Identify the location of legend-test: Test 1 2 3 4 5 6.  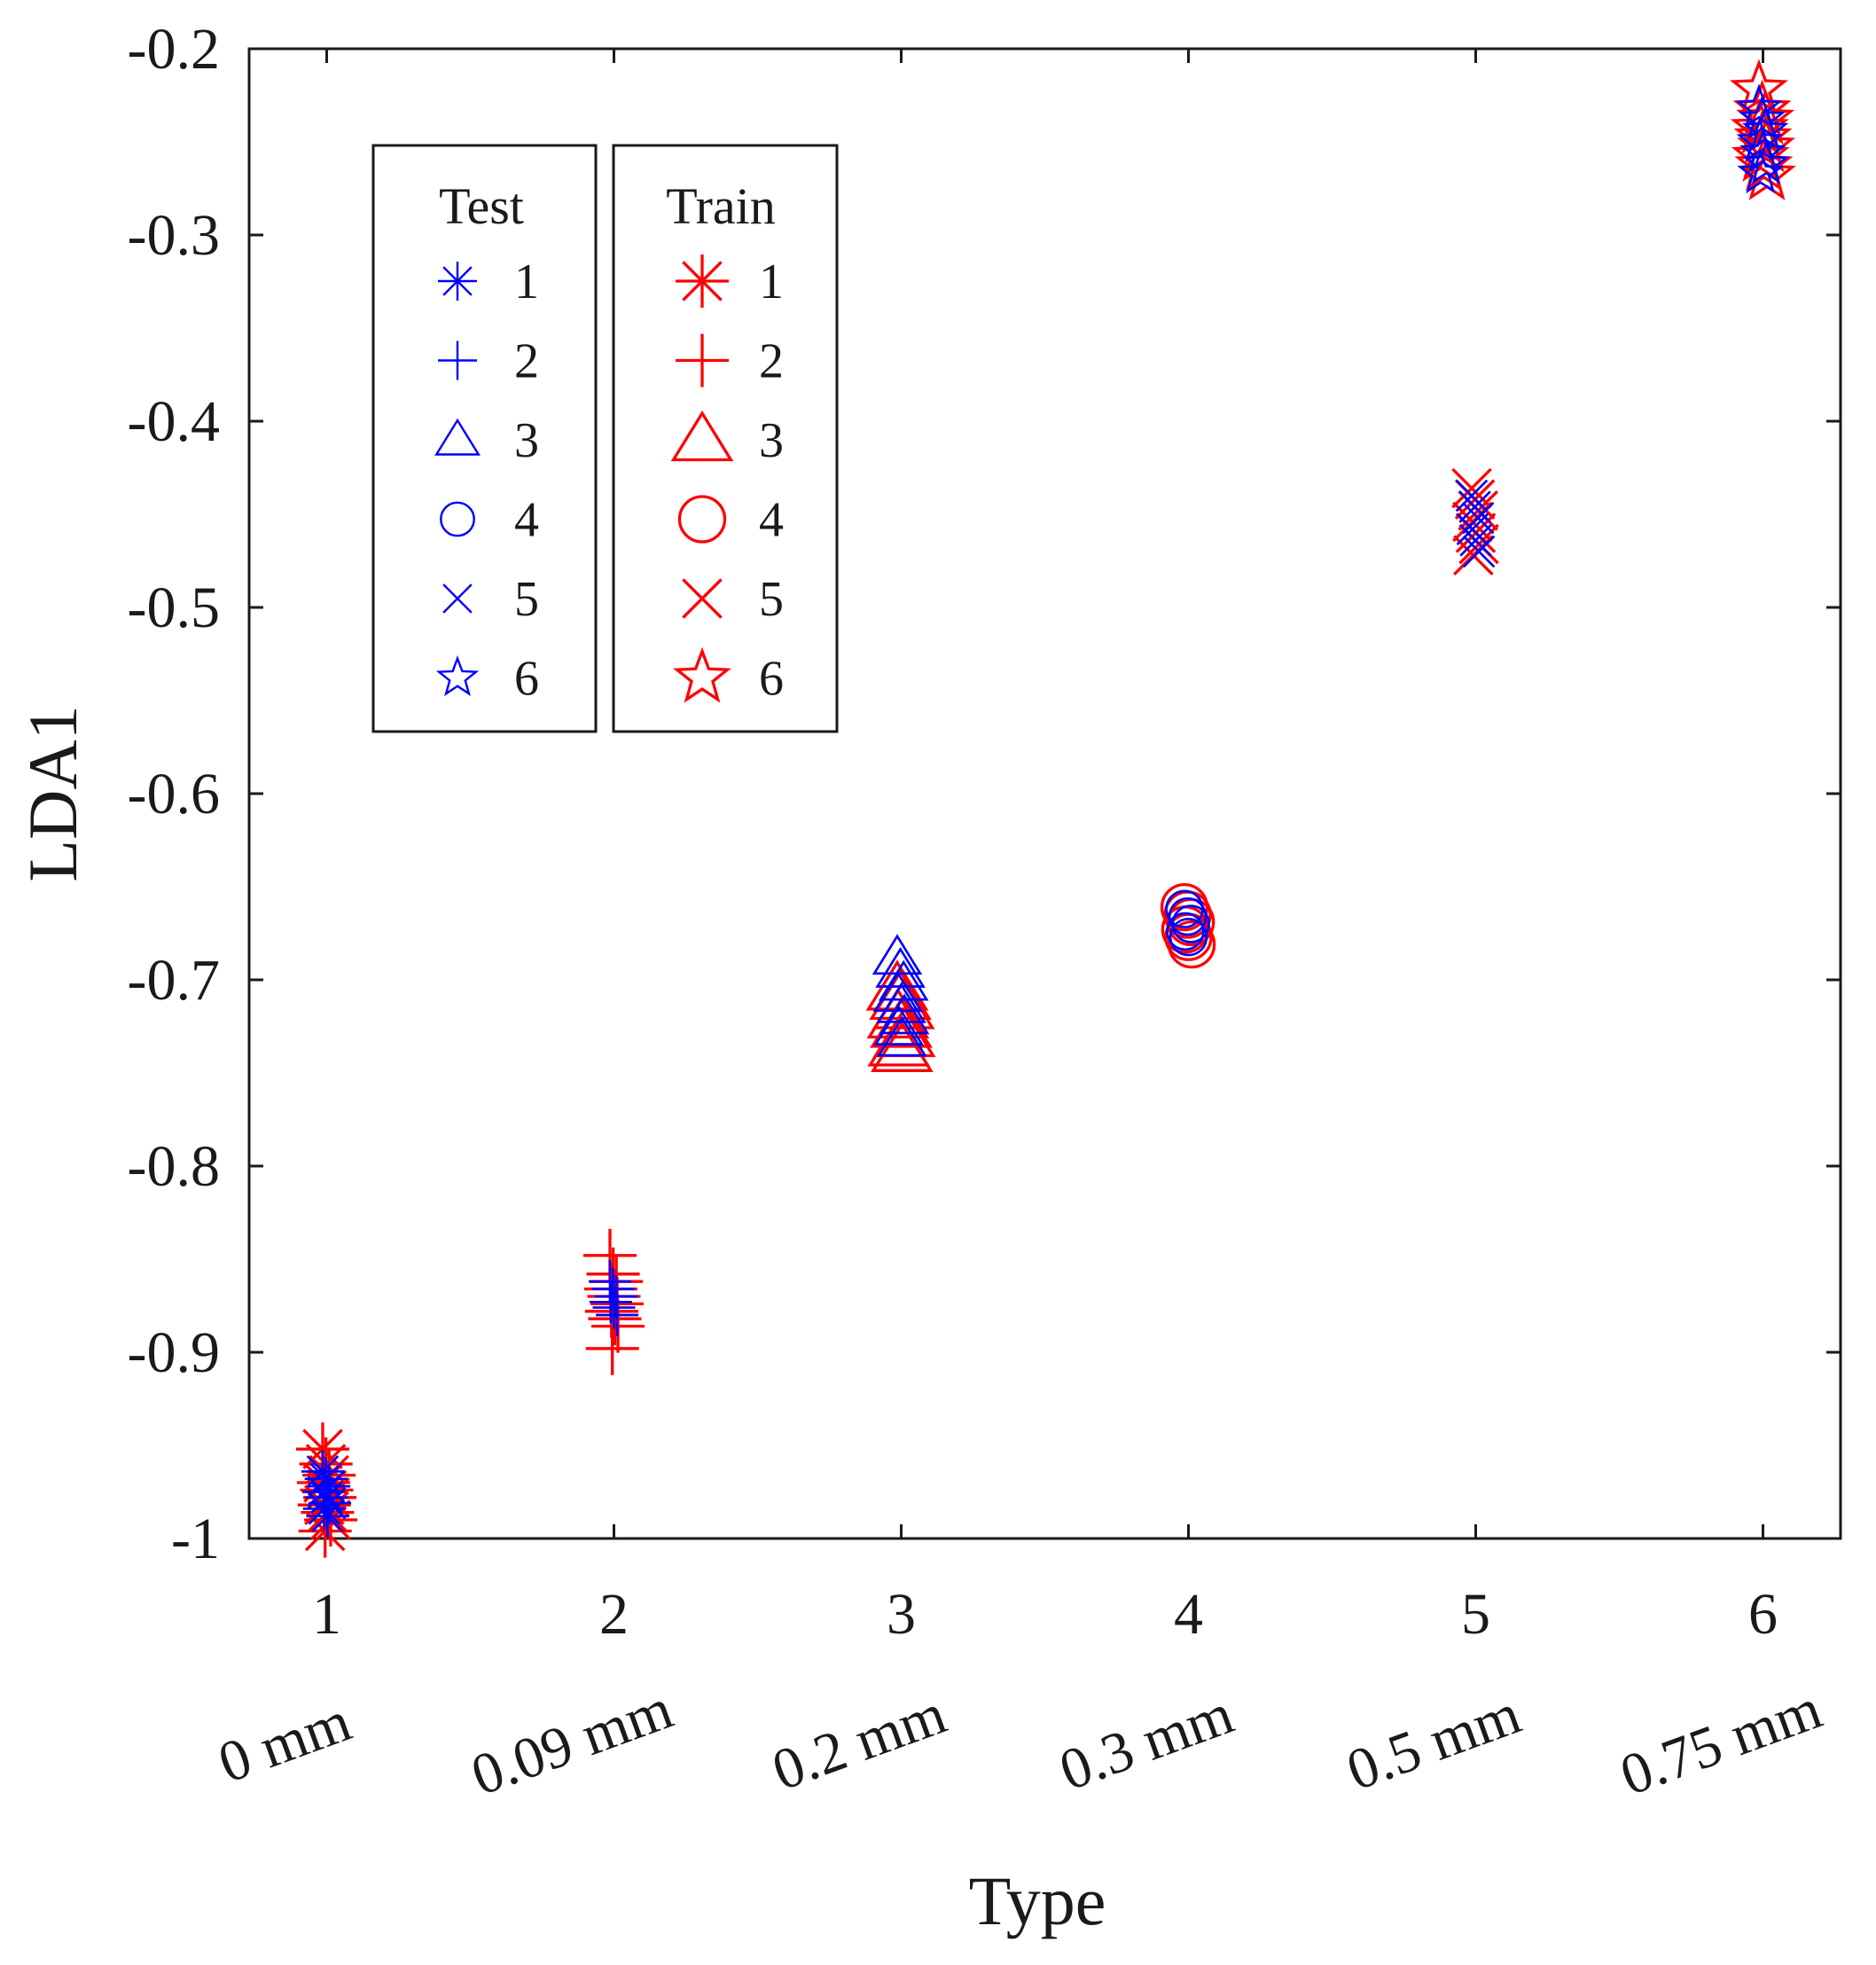
(484, 438).